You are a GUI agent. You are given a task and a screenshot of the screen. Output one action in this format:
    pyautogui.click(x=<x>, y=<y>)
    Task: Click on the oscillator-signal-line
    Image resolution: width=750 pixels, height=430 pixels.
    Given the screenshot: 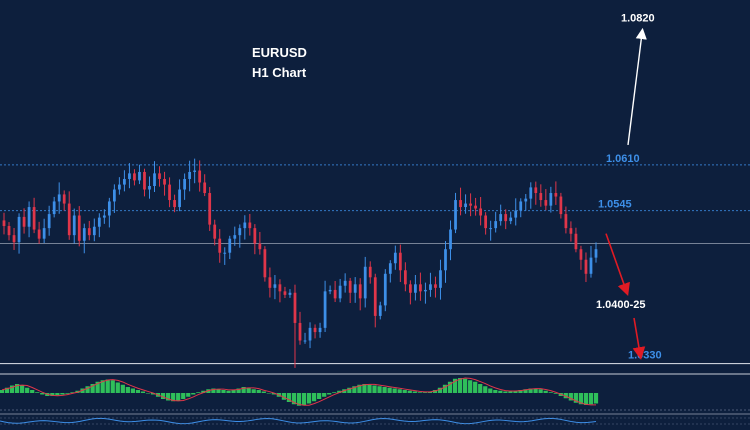 What is the action you would take?
    pyautogui.click(x=298, y=391)
    